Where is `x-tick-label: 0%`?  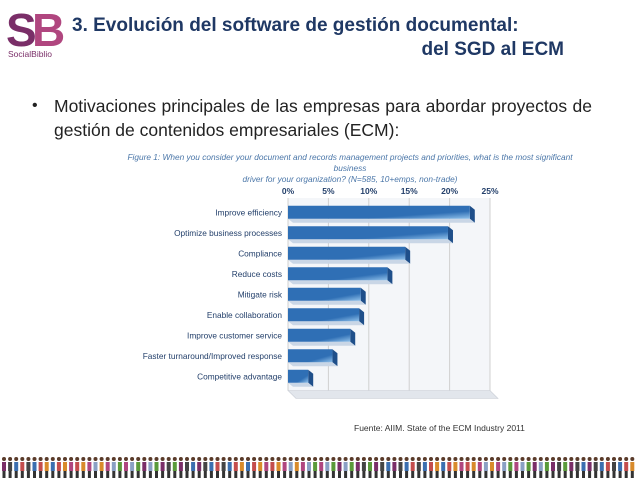
x-tick-label: 0% is located at coordinates (288, 191).